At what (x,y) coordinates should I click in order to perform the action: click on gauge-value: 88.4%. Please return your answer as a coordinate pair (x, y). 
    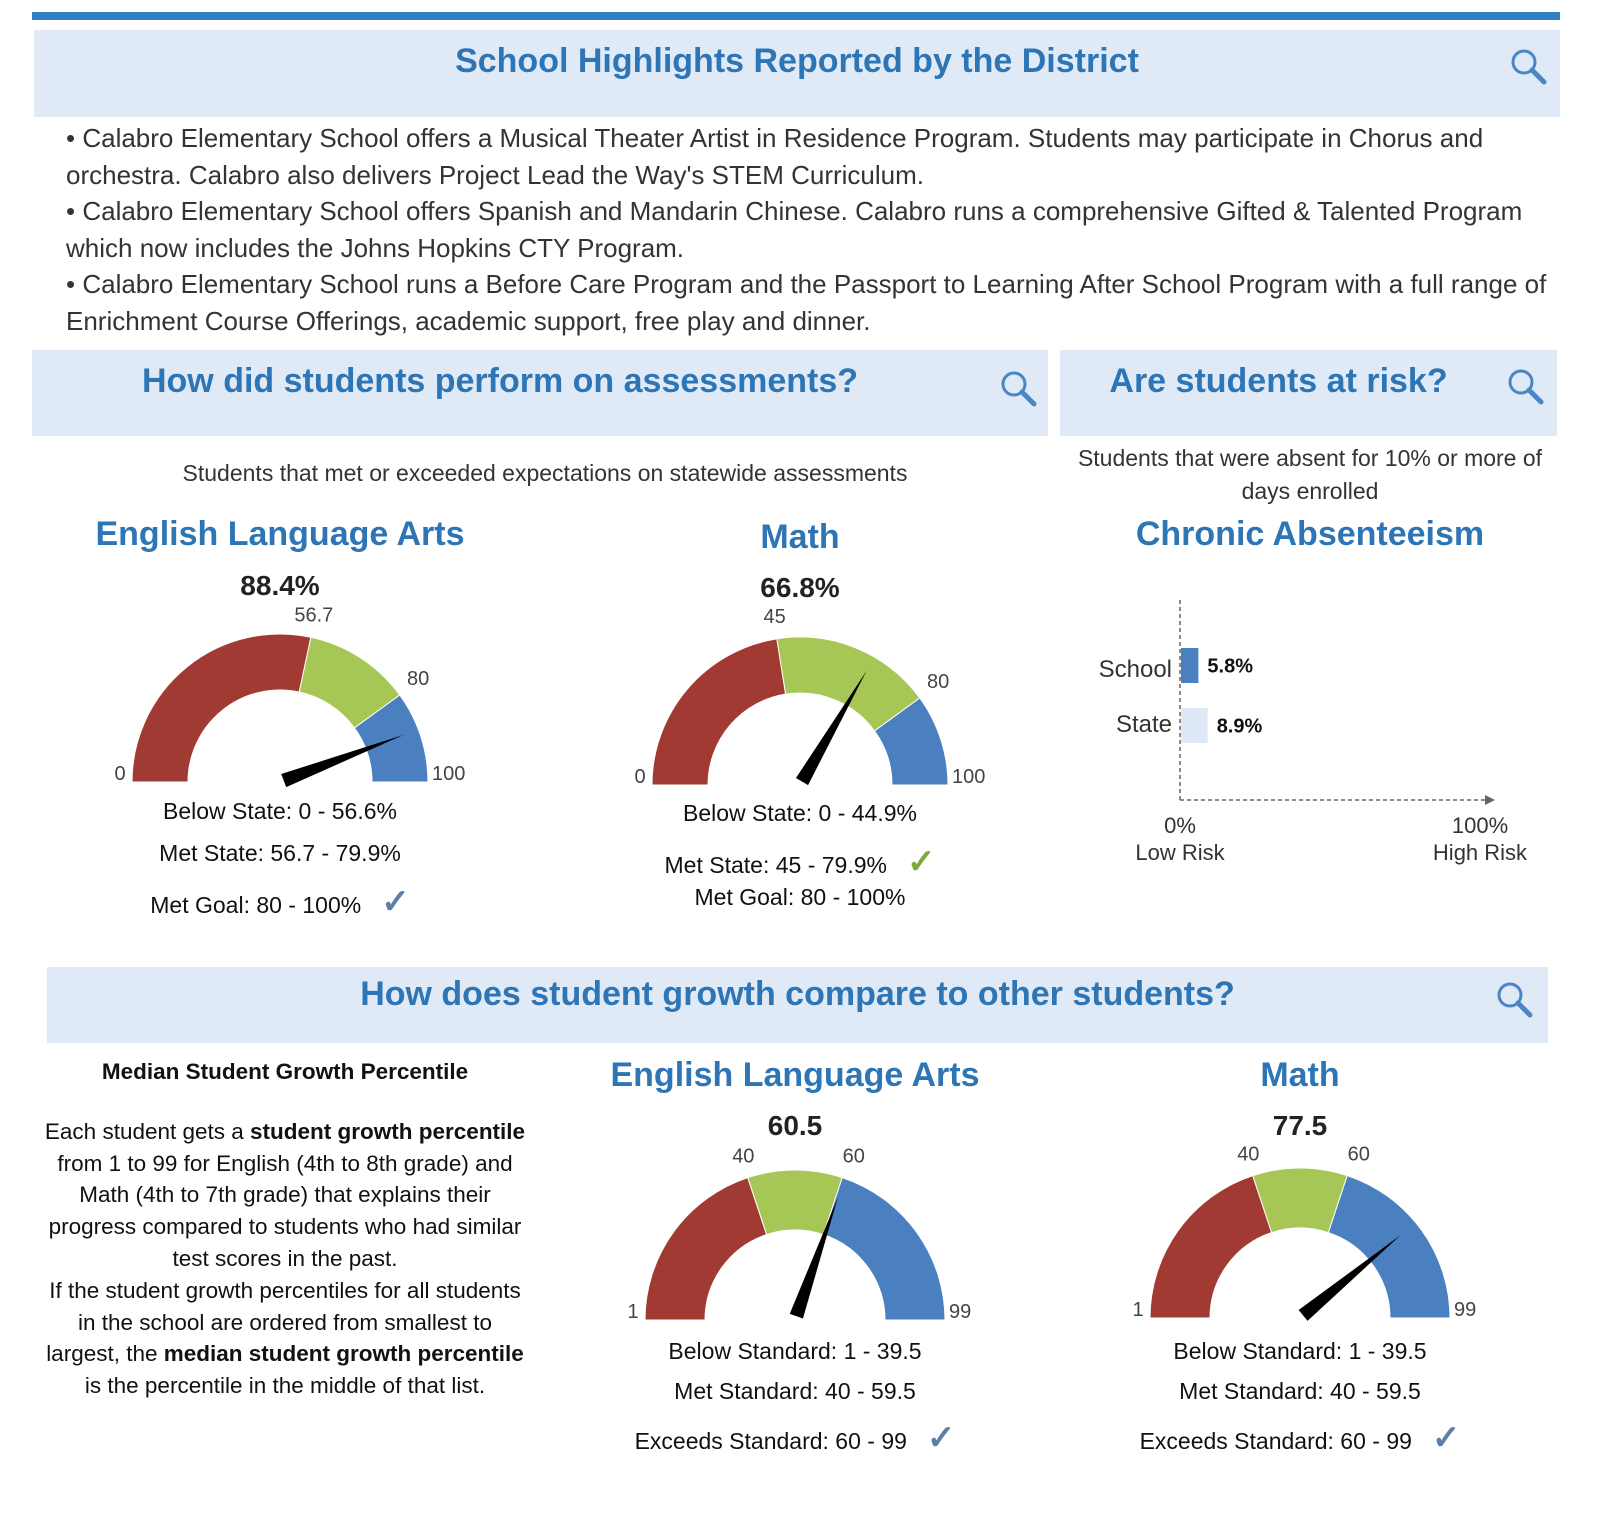
    Looking at the image, I should click on (280, 585).